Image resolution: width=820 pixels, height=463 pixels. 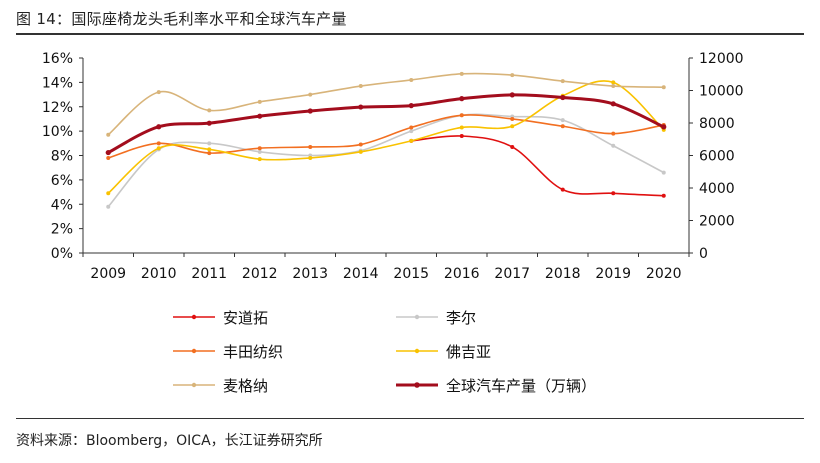 I want to click on title-divider, so click(x=410, y=34).